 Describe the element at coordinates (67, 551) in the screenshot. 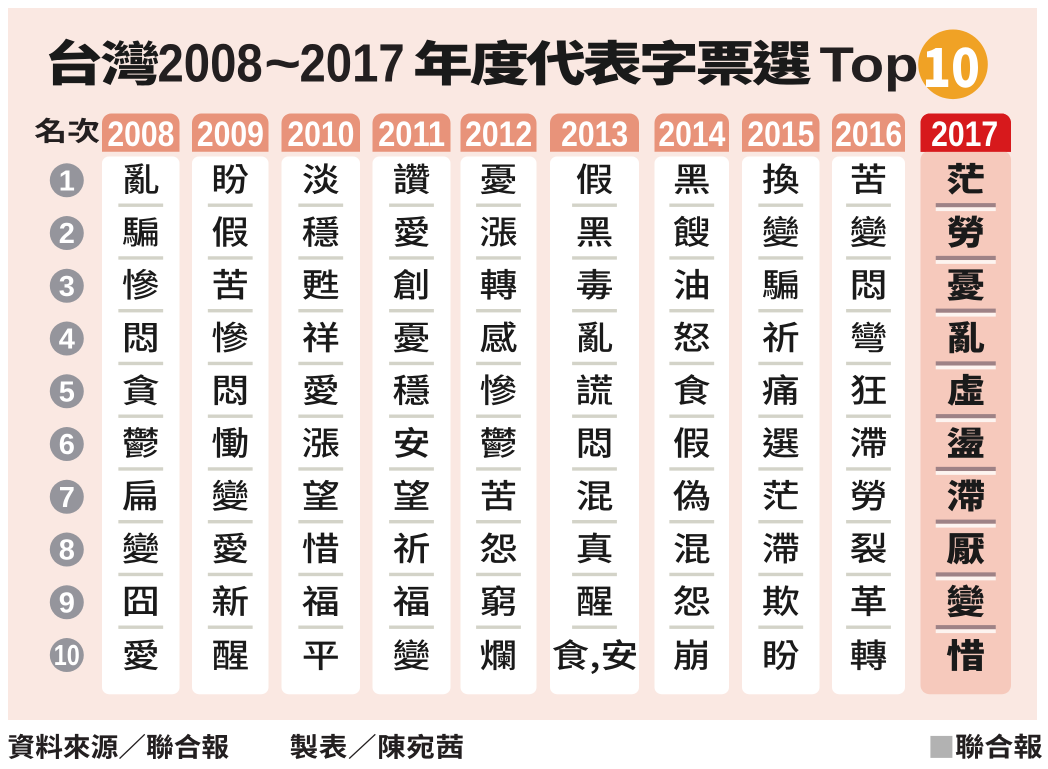

I see `svg-text: 8` at that location.